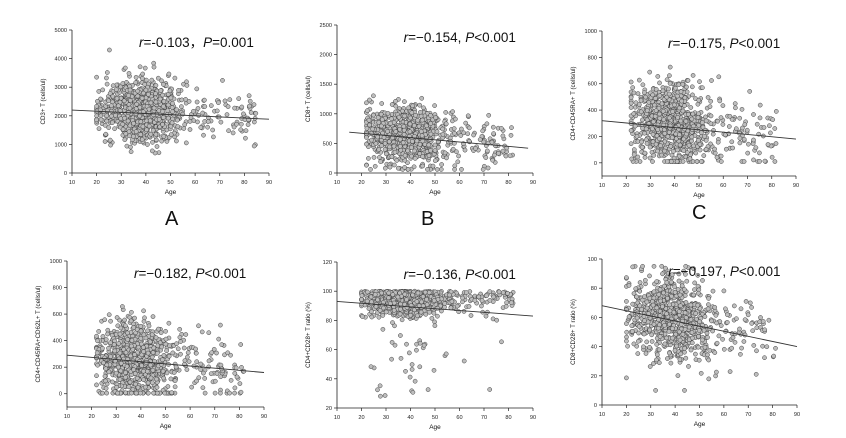  I want to click on y-tick-label: 80, so click(329, 321).